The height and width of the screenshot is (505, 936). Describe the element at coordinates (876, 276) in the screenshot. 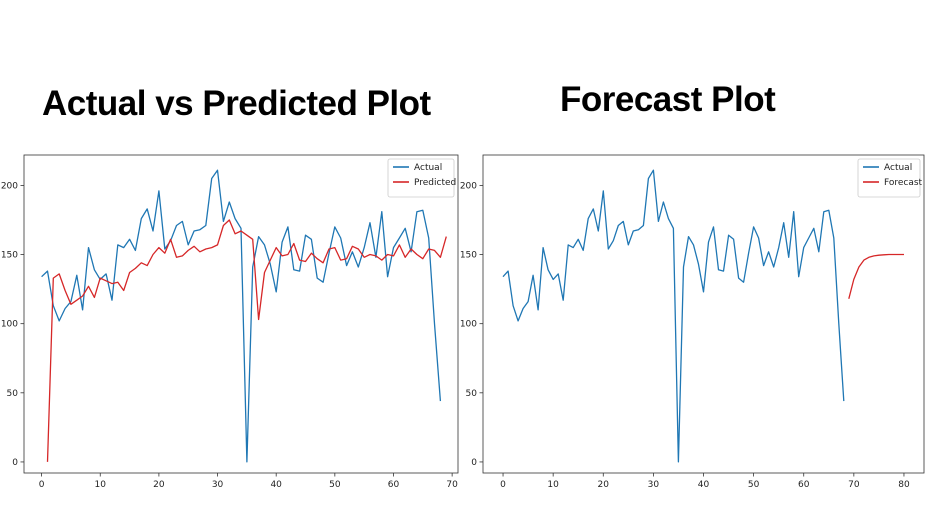

I see `series-line-forecast` at that location.